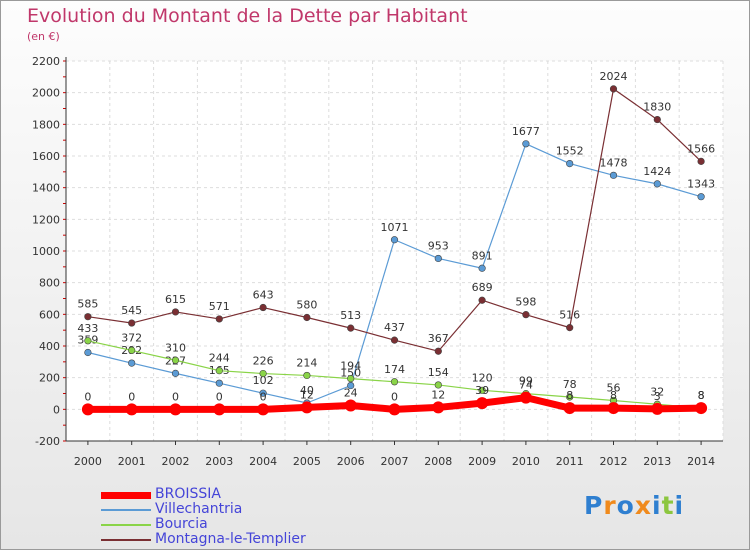 Image resolution: width=750 pixels, height=551 pixels. What do you see at coordinates (49, 283) in the screenshot?
I see `y-tick-label: 800` at bounding box center [49, 283].